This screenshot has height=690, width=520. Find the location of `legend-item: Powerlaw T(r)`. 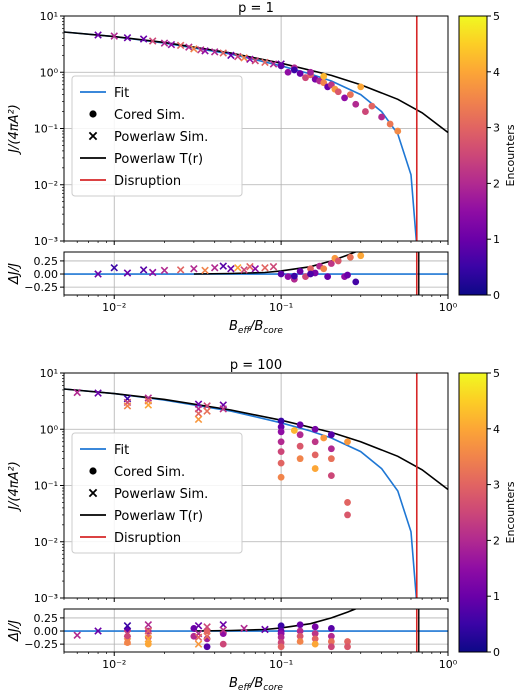

legend-item: Powerlaw T(r) is located at coordinates (141, 159).